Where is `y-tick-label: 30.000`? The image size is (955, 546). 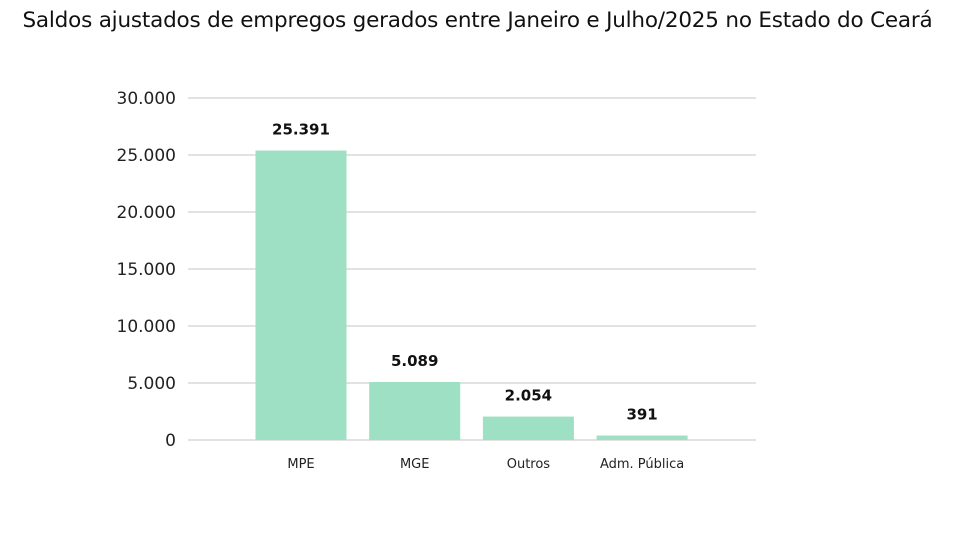
y-tick-label: 30.000 is located at coordinates (146, 99).